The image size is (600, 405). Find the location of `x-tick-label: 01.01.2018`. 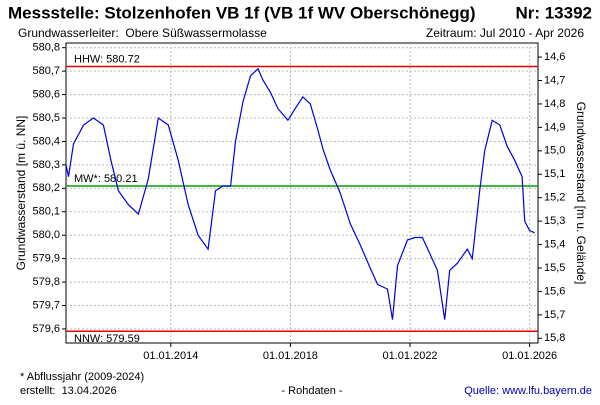

x-tick-label: 01.01.2018 is located at coordinates (290, 356).